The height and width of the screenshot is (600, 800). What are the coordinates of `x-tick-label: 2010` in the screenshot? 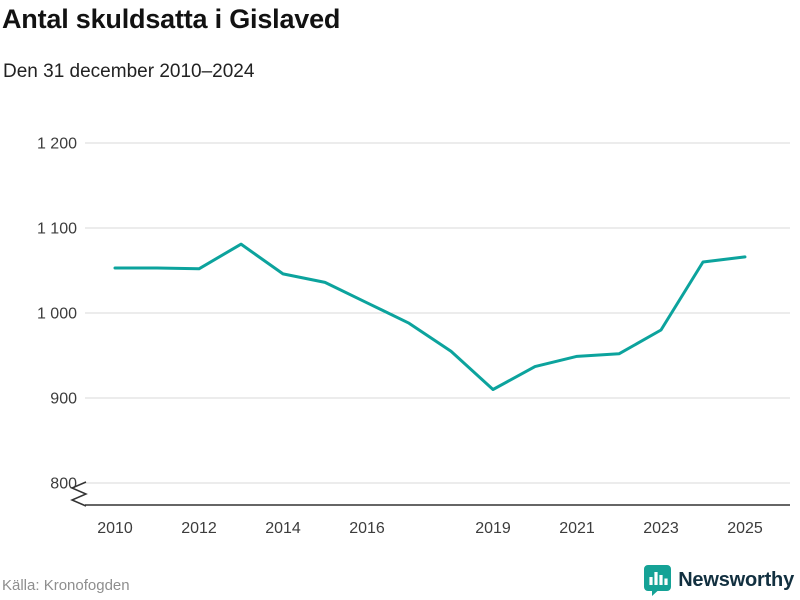 It's located at (115, 528).